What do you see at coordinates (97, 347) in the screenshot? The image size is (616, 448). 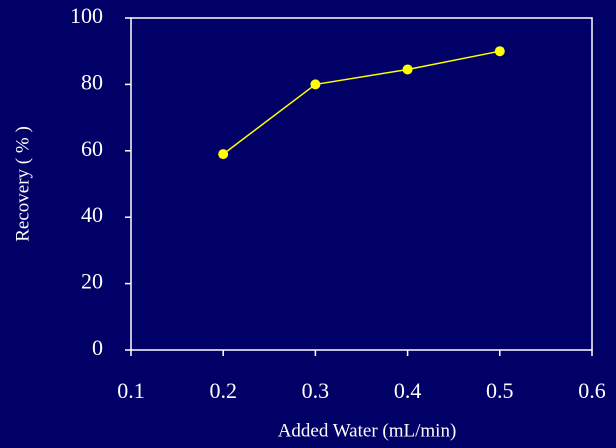 I see `y-tick-label: 0` at bounding box center [97, 347].